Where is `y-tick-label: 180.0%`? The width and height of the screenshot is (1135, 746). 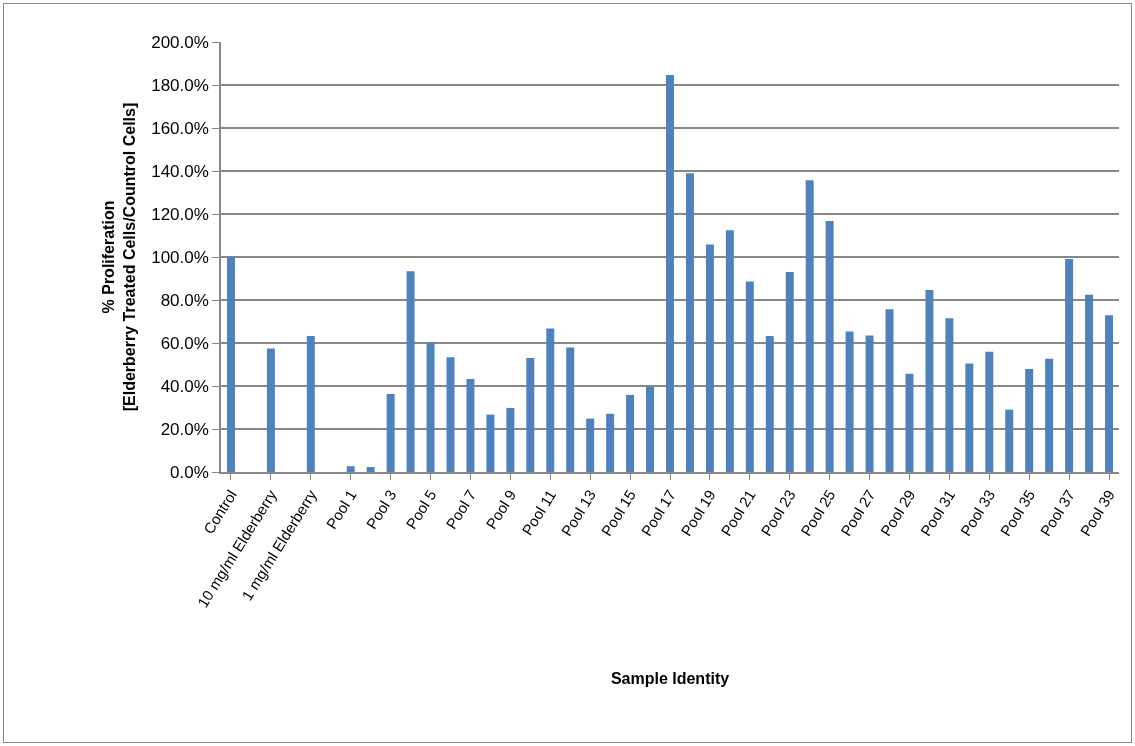 y-tick-label: 180.0% is located at coordinates (180, 85).